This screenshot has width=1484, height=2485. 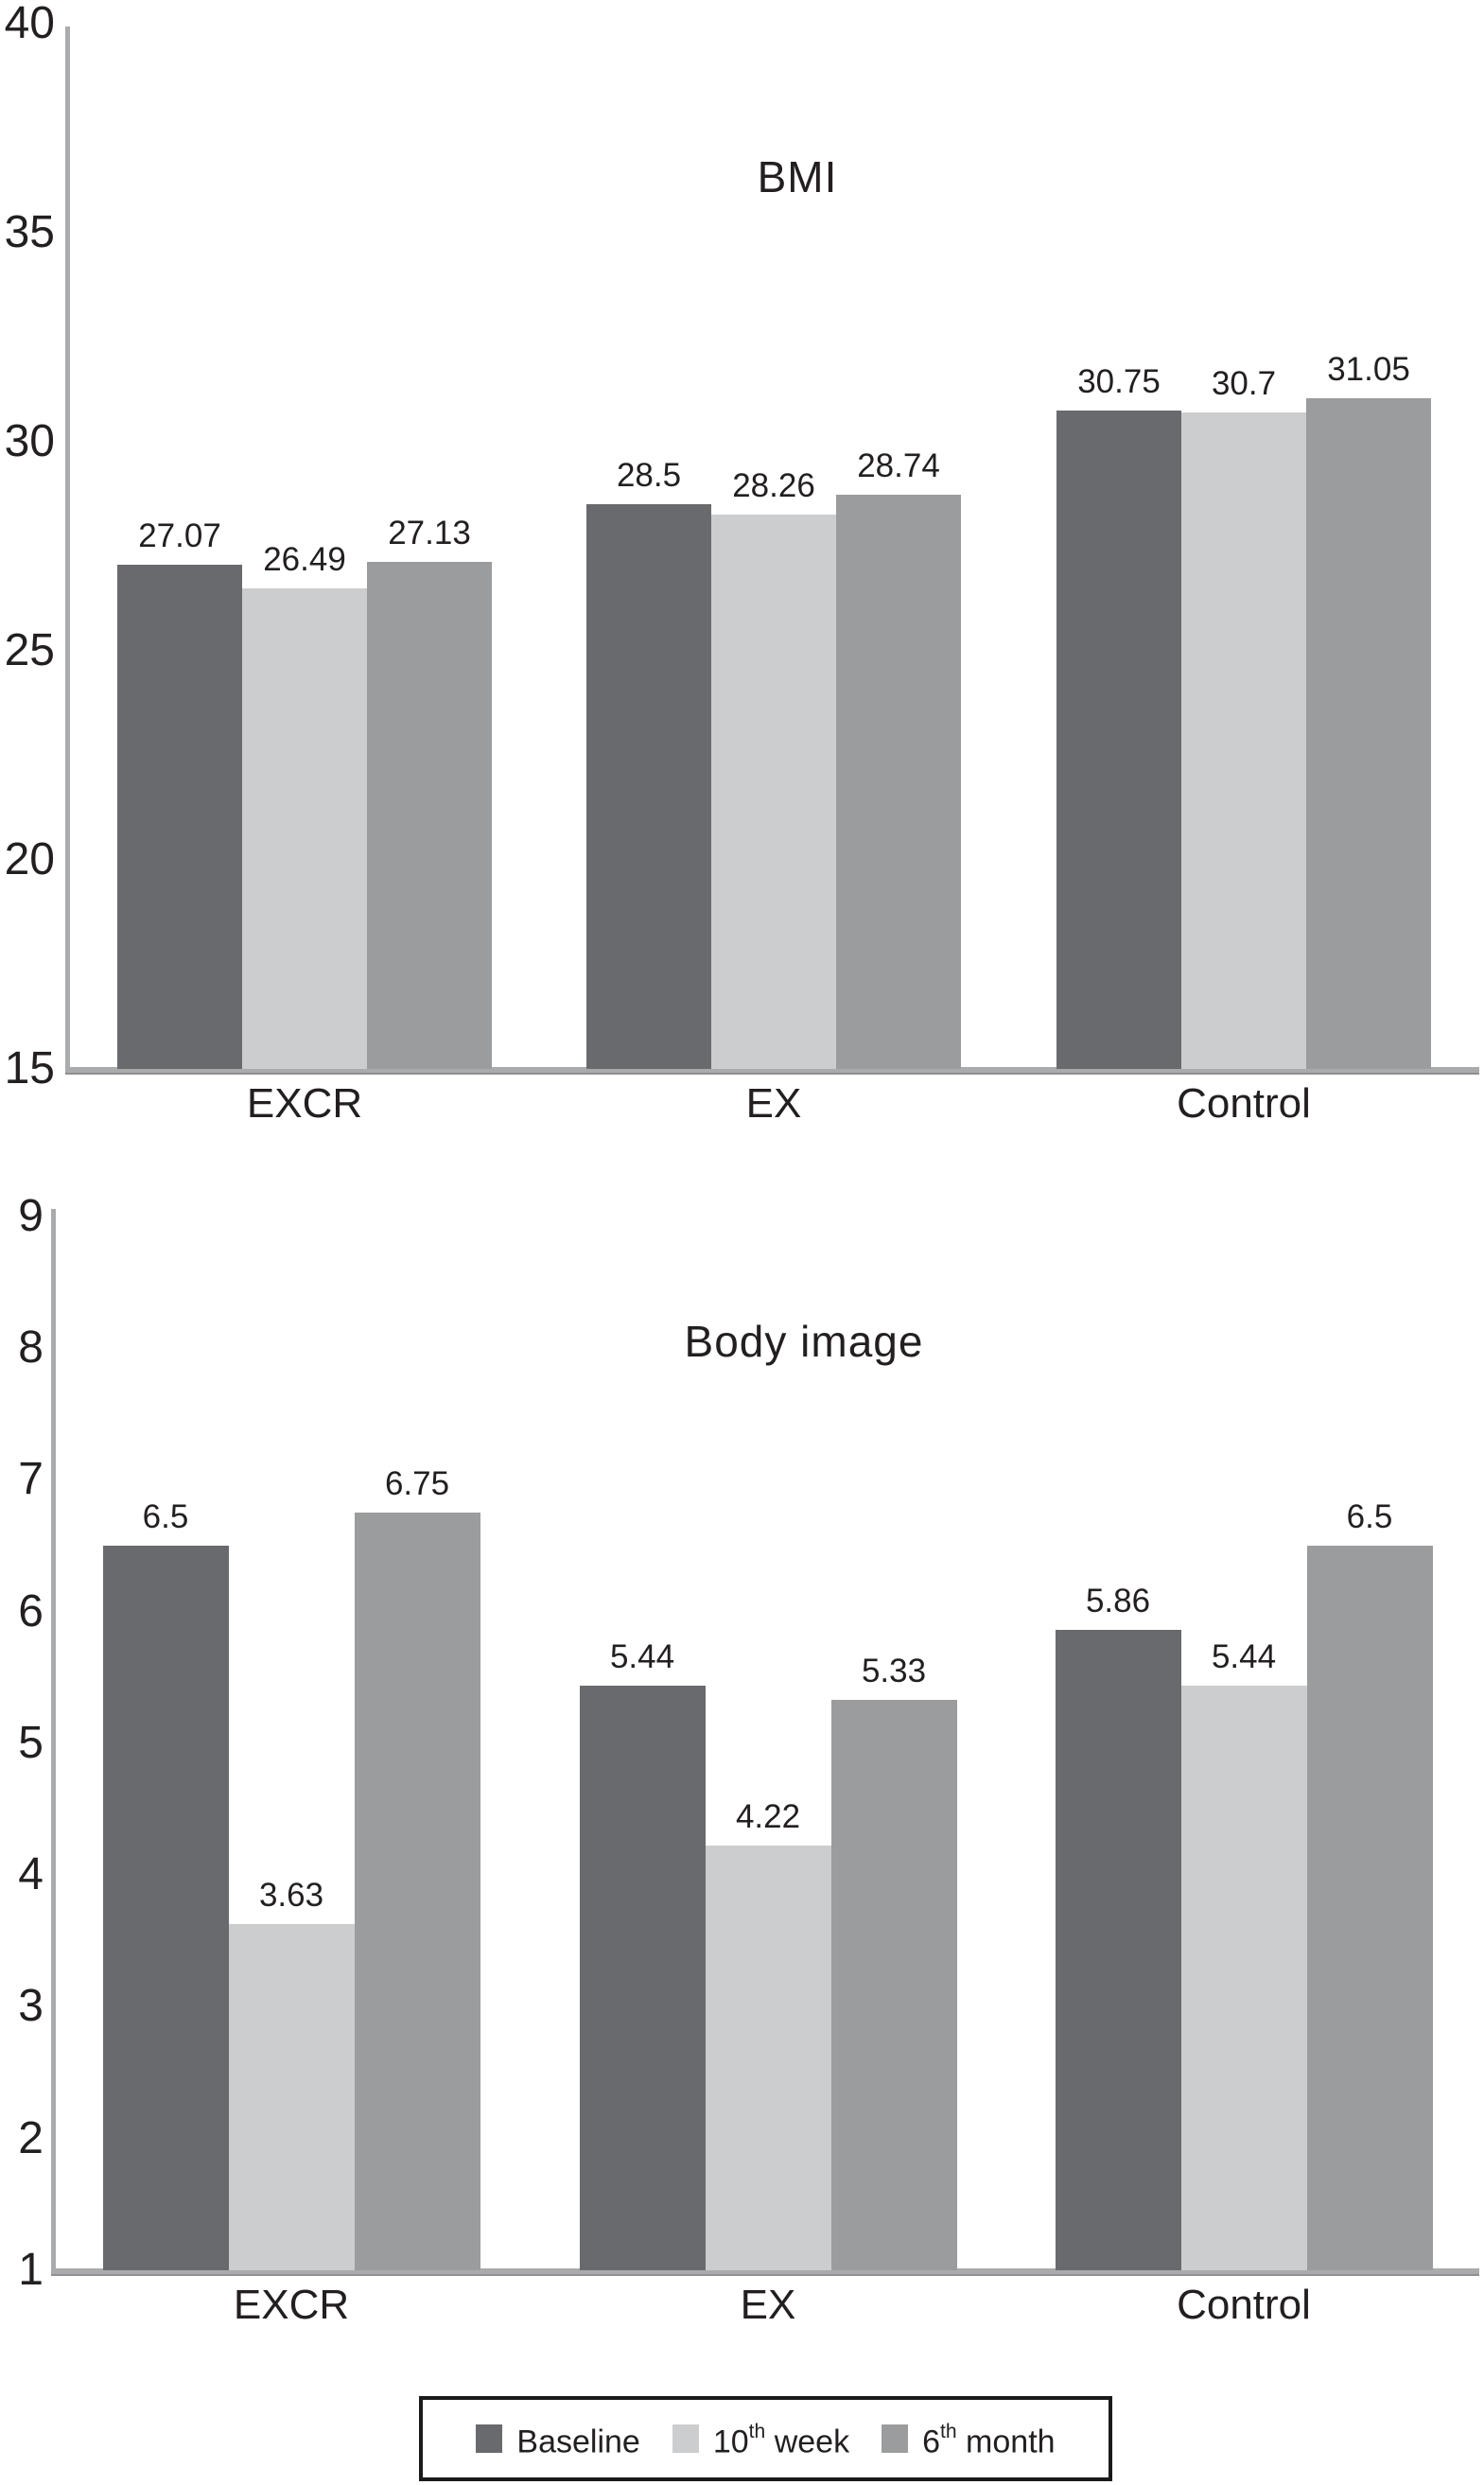 What do you see at coordinates (649, 476) in the screenshot?
I see `bar-value-label: 28.5` at bounding box center [649, 476].